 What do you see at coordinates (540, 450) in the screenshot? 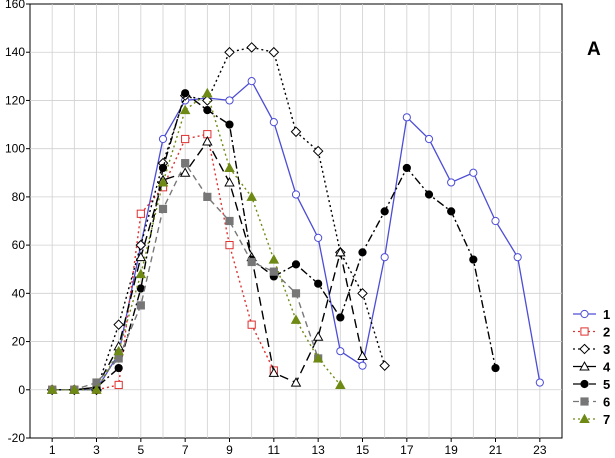
I see `x-tick-label: 23` at bounding box center [540, 450].